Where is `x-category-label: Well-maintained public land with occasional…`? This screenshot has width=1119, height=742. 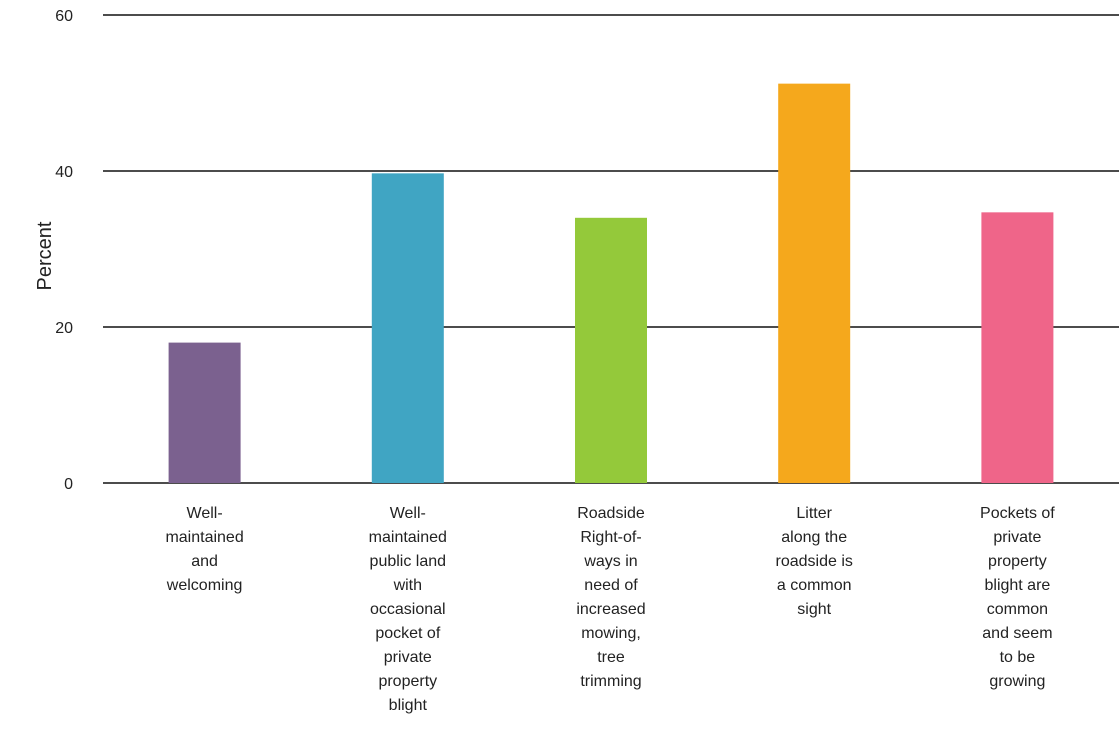
x-category-label: Well-maintained public land with occasional… is located at coordinates (408, 609).